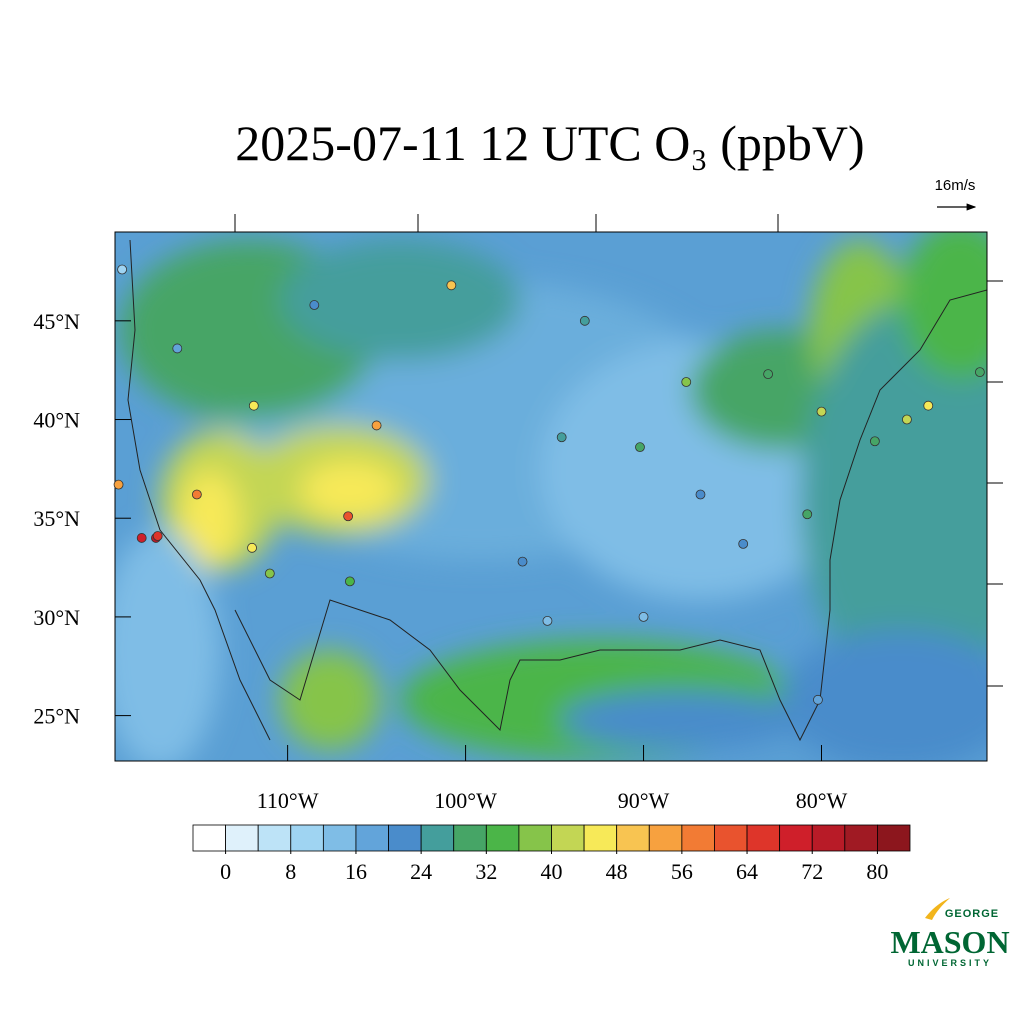 Image resolution: width=1024 pixels, height=1024 pixels. I want to click on colorbar-label: 56, so click(682, 871).